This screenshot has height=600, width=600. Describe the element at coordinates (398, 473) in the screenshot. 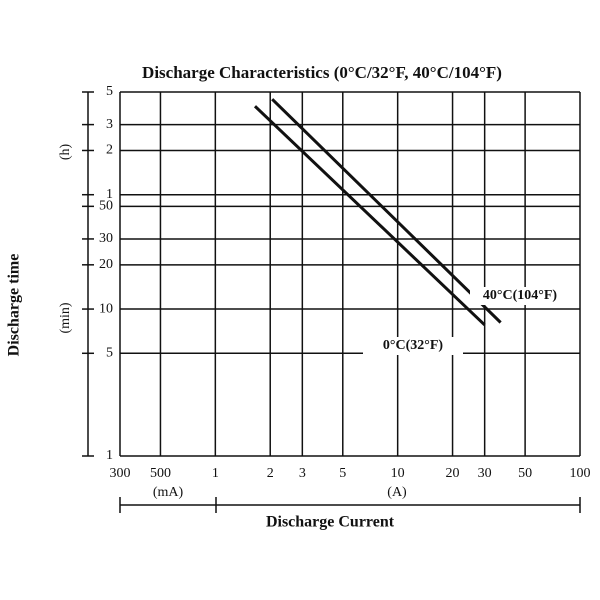

I see `x-tick-label: 10` at that location.